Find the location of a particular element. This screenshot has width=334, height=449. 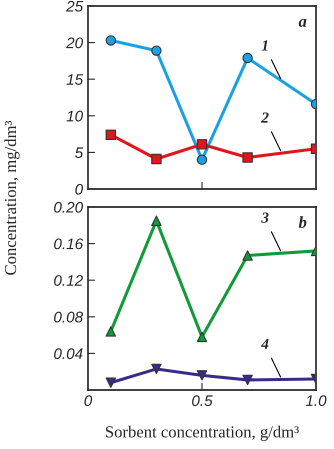

y-tick-label: 0.04 is located at coordinates (68, 354).